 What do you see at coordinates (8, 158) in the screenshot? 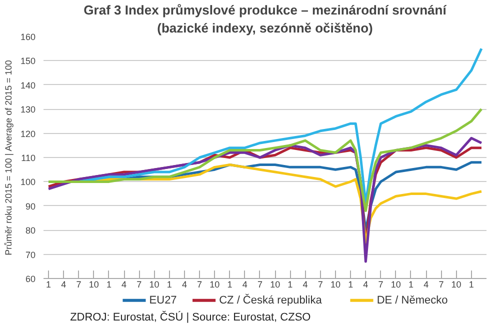
I see `y-axis-title: Průměr roku 2015 = 100 | Average of 2015 = 100` at bounding box center [8, 158].